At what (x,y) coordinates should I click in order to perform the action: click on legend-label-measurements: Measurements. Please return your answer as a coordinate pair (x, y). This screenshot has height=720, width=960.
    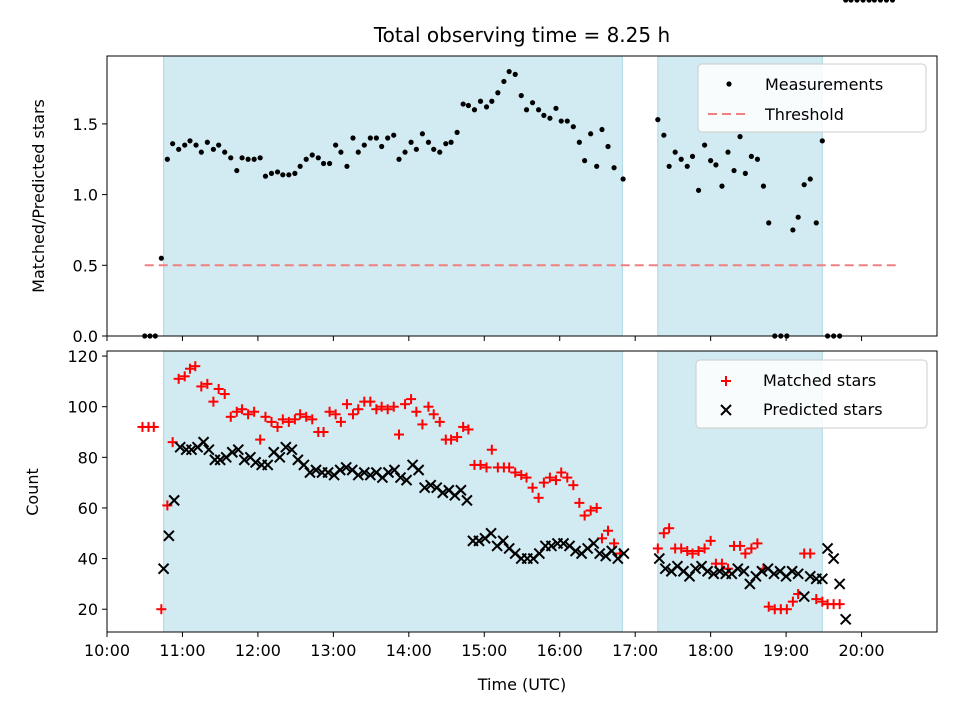
    Looking at the image, I should click on (824, 84).